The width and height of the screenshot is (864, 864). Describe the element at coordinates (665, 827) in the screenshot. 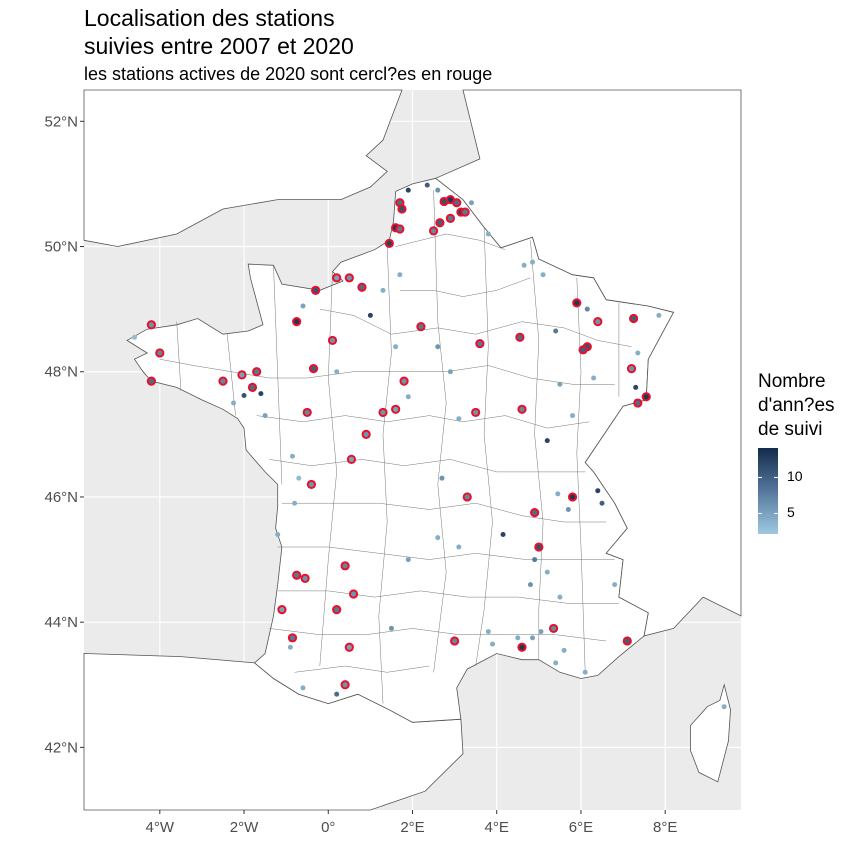

I see `x-tick-label: 8°E` at that location.